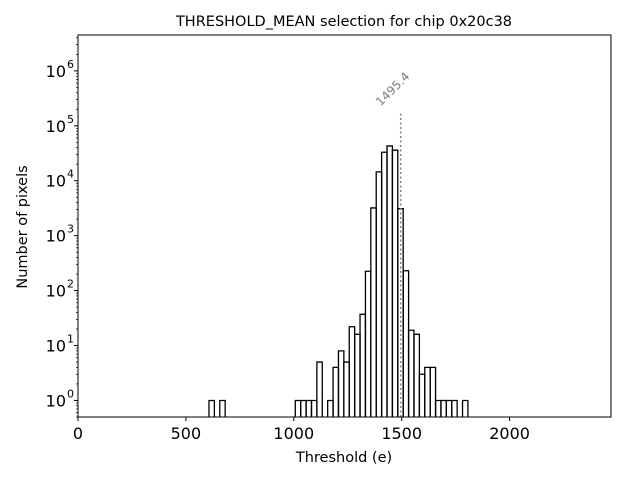  I want to click on x-axis-label: Threshold (e), so click(343, 458).